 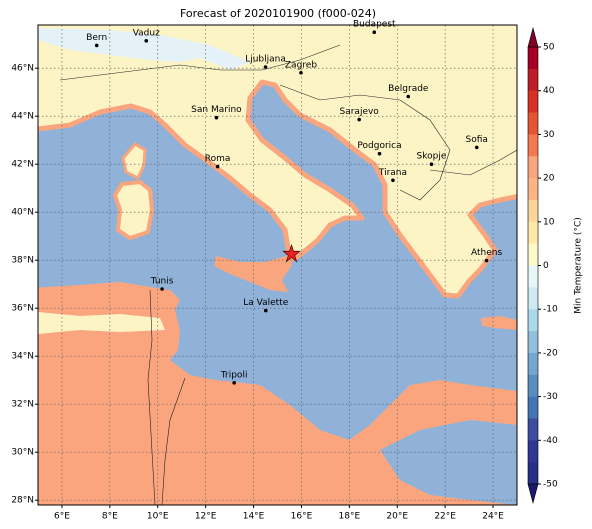 What do you see at coordinates (218, 159) in the screenshot?
I see `city-label: Roma` at bounding box center [218, 159].